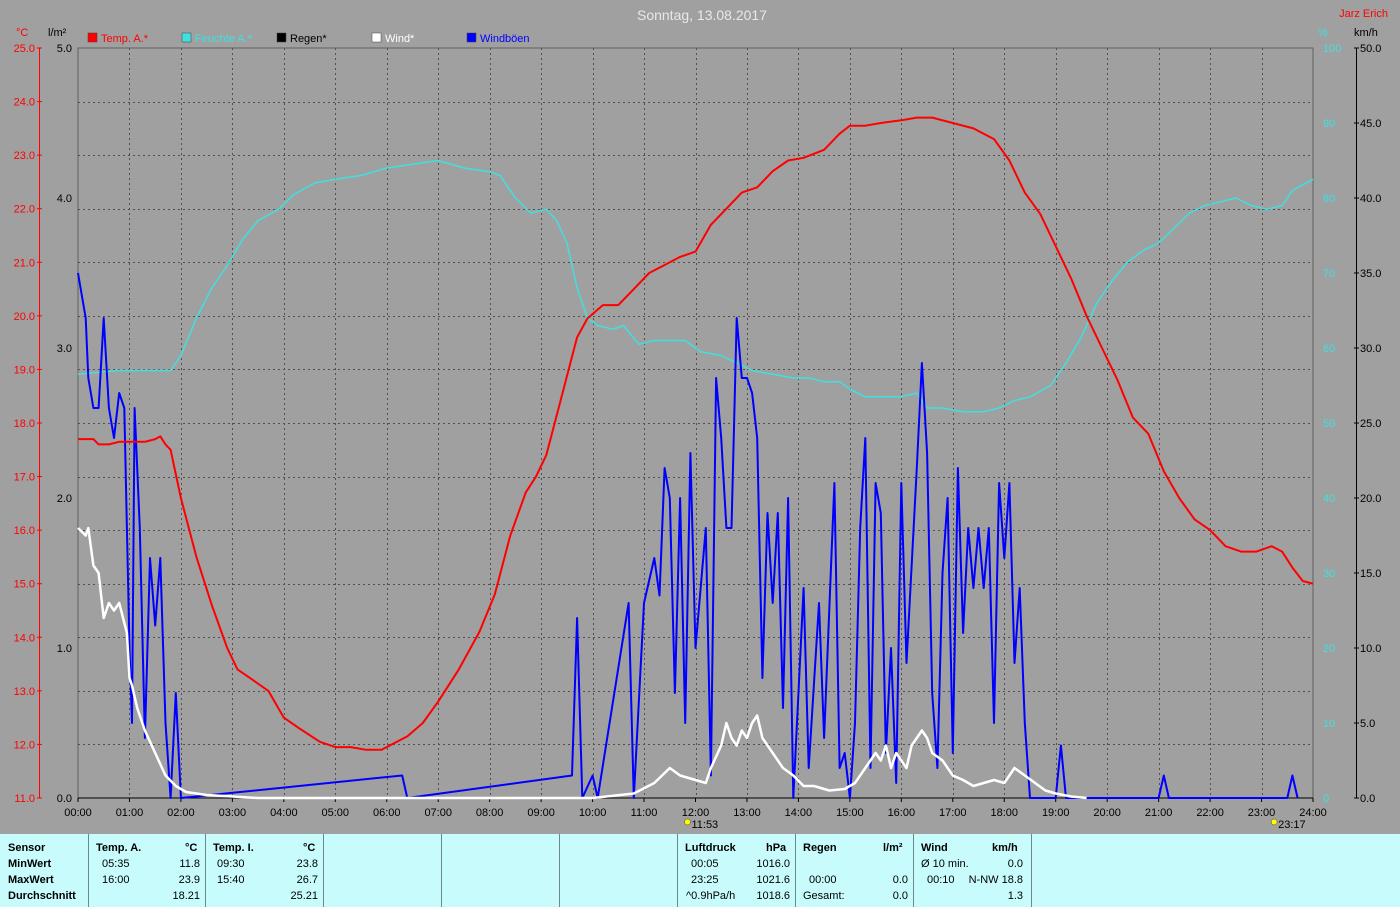  Describe the element at coordinates (308, 39) in the screenshot. I see `legend-label: Regen*` at that location.